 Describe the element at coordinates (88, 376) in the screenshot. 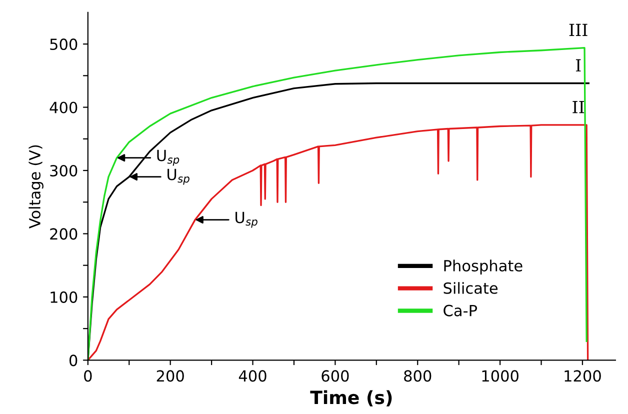

I see `x-tick-label: 0` at that location.